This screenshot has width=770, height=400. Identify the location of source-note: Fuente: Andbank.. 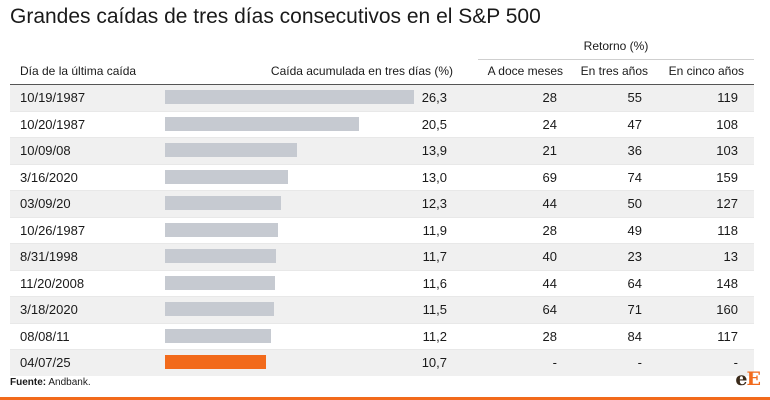
(50, 382).